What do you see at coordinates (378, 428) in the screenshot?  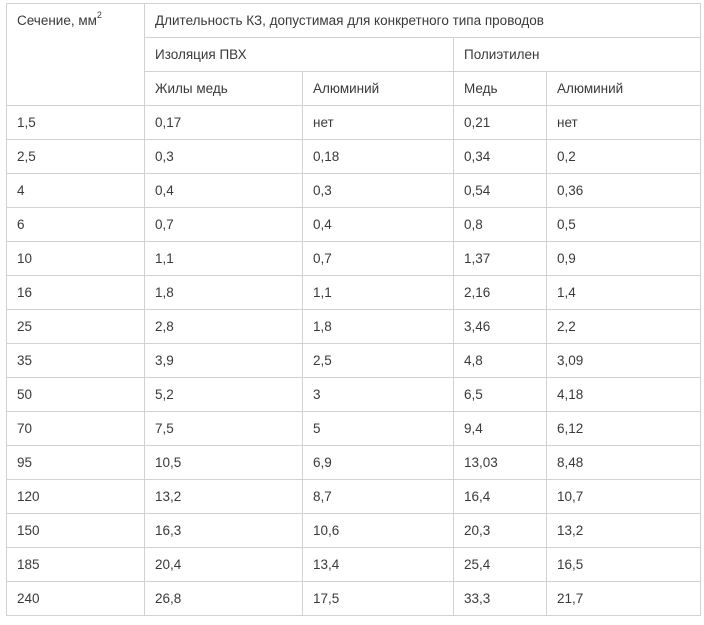 I see `cell-pvc-aluminum: 5` at bounding box center [378, 428].